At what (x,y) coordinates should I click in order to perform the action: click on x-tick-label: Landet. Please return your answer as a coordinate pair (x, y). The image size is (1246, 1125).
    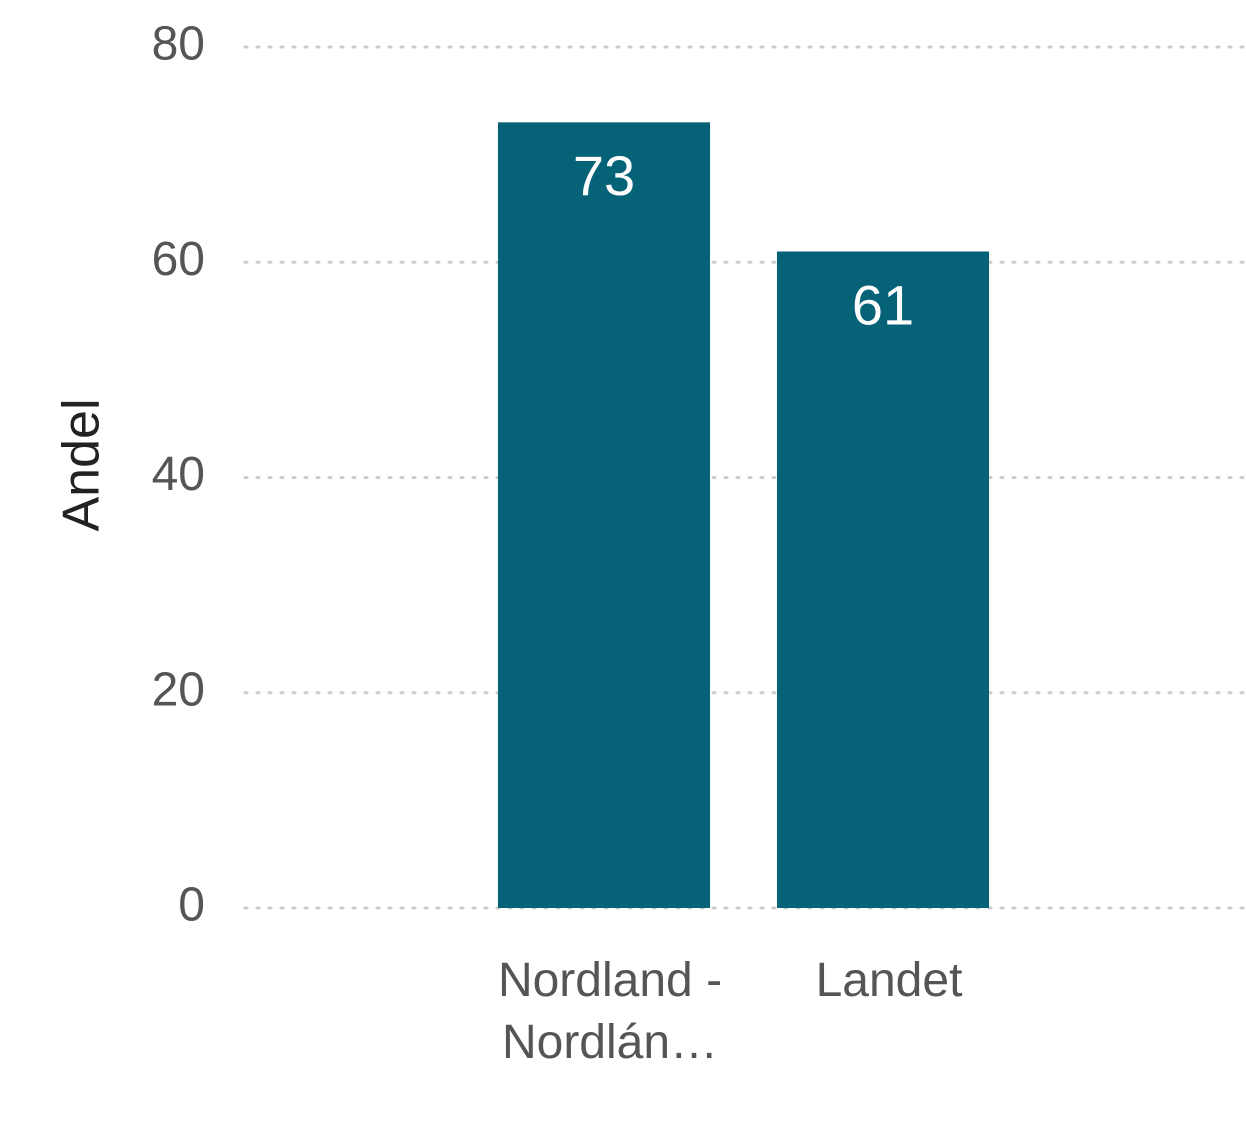
    Looking at the image, I should click on (889, 980).